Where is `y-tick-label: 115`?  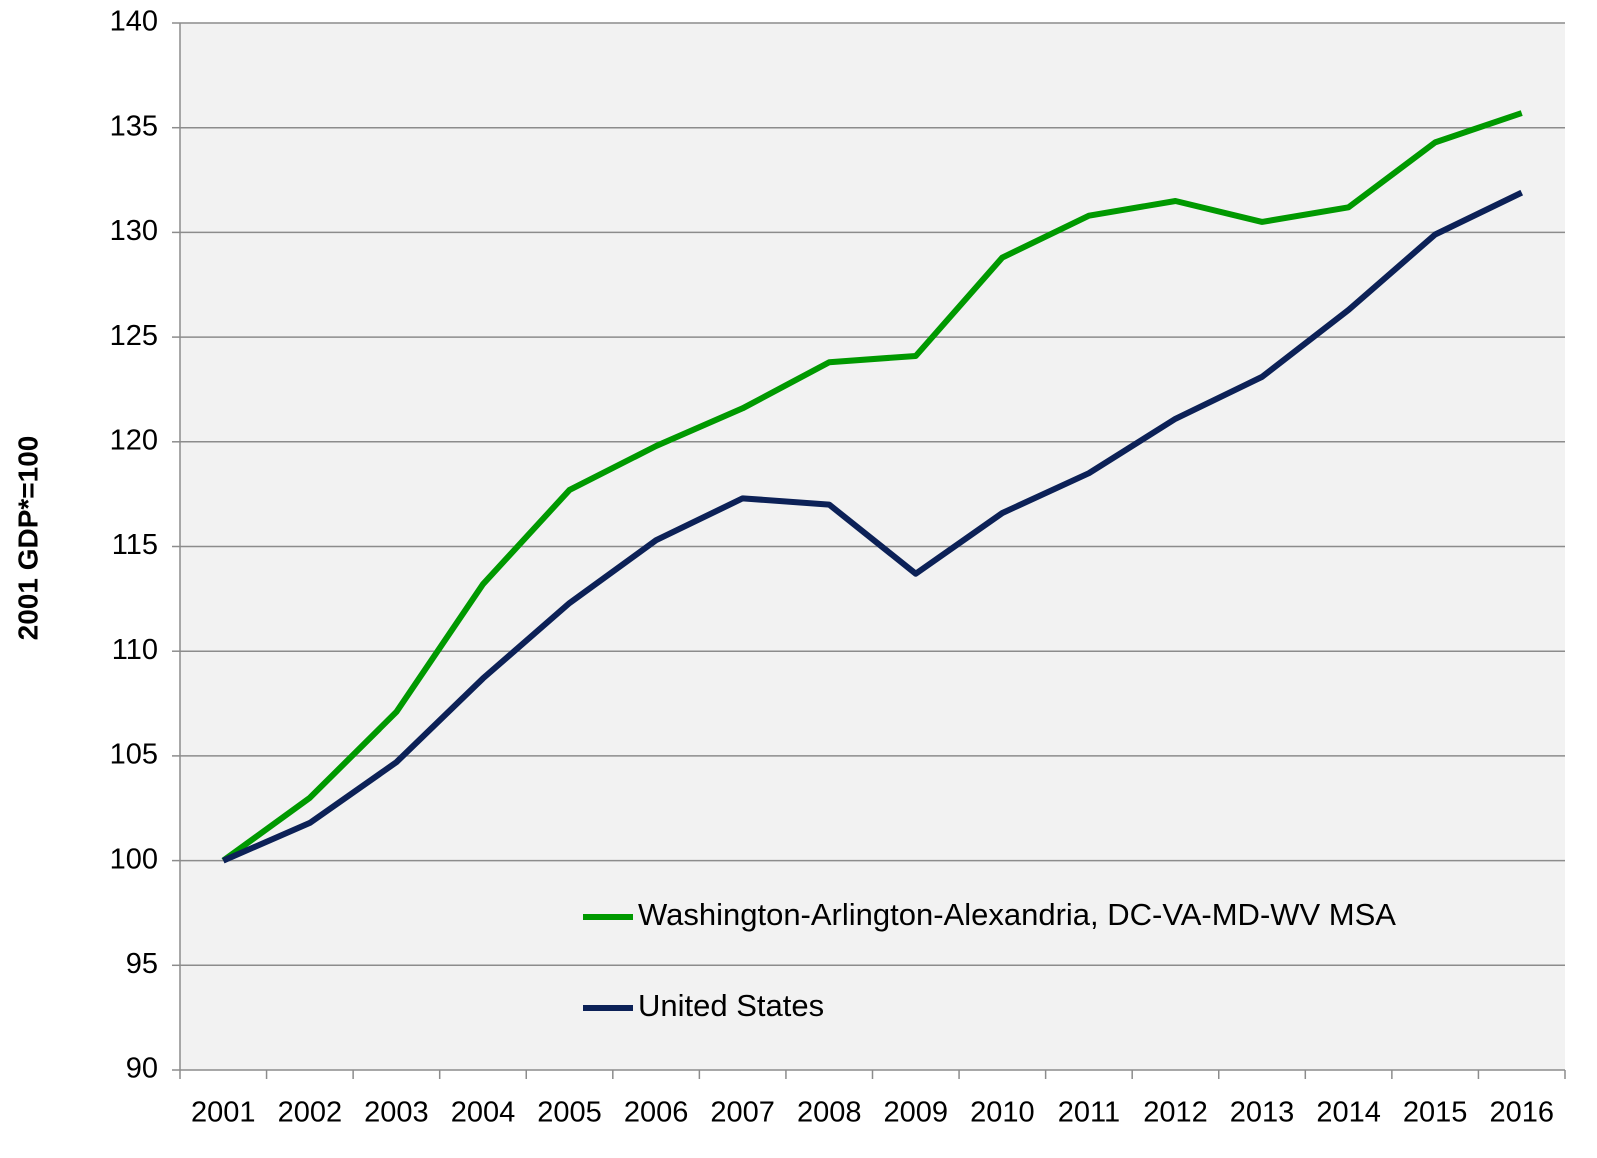 y-tick-label: 115 is located at coordinates (135, 545).